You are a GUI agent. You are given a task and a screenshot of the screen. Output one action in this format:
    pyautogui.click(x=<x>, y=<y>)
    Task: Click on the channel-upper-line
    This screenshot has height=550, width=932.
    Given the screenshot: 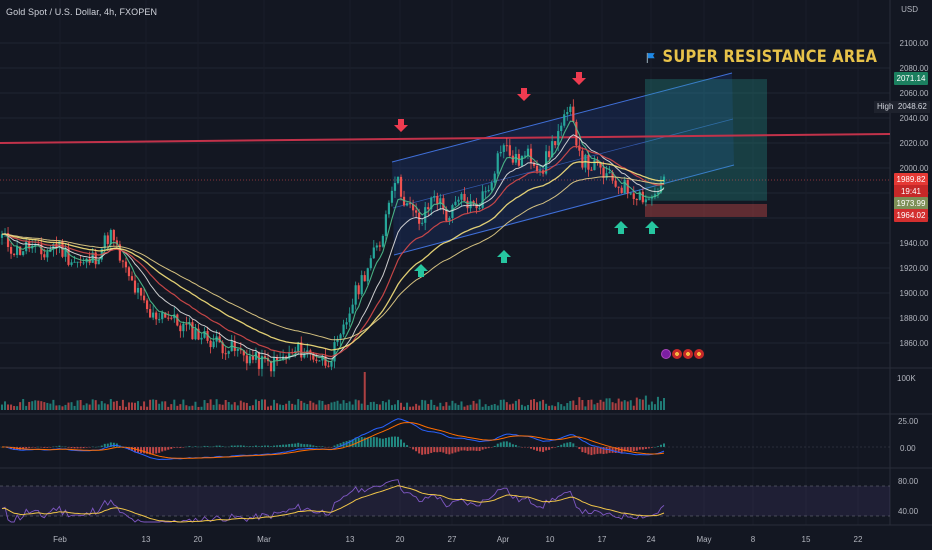 What is the action you would take?
    pyautogui.click(x=562, y=117)
    